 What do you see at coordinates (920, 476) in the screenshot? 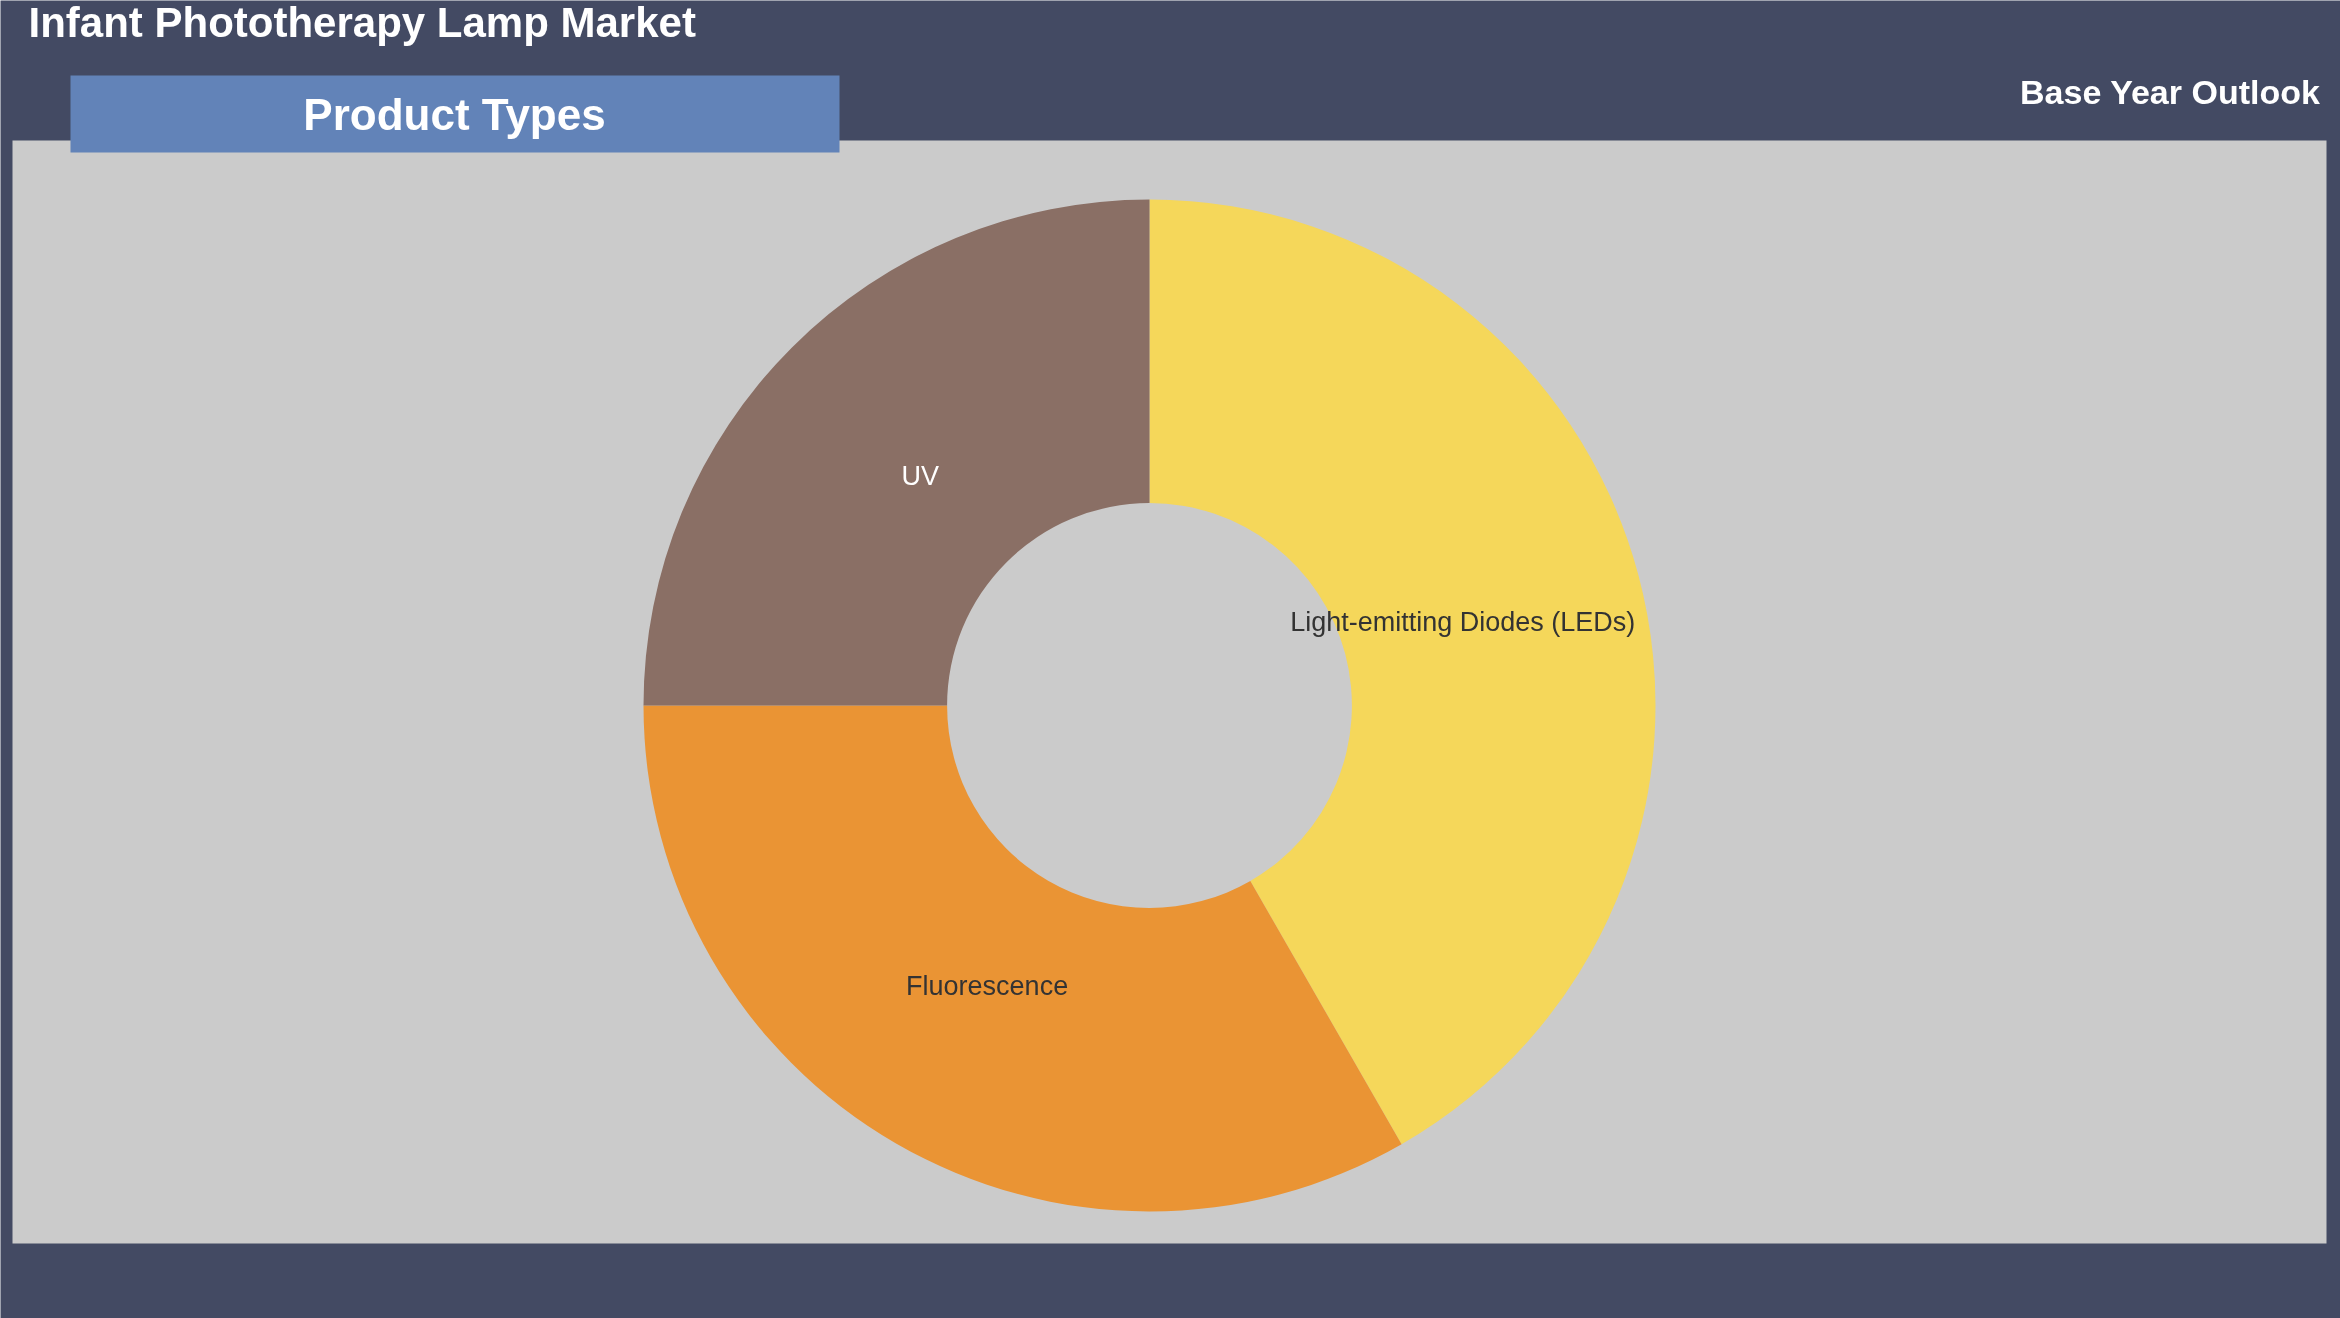
I see `slice-label: UV` at bounding box center [920, 476].